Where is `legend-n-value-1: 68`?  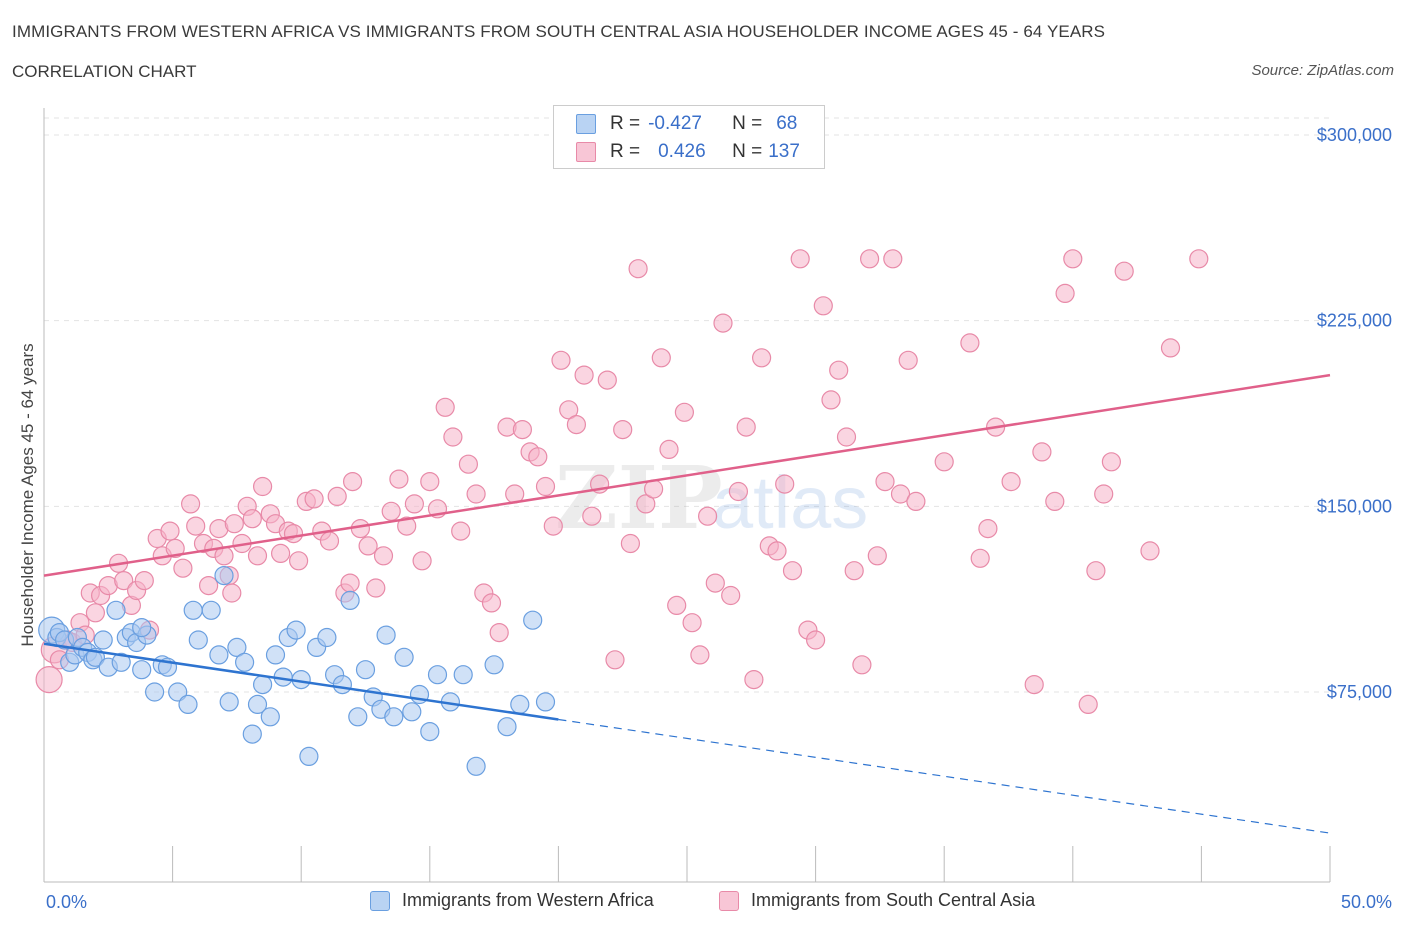 legend-n-value-1: 68 is located at coordinates (787, 123).